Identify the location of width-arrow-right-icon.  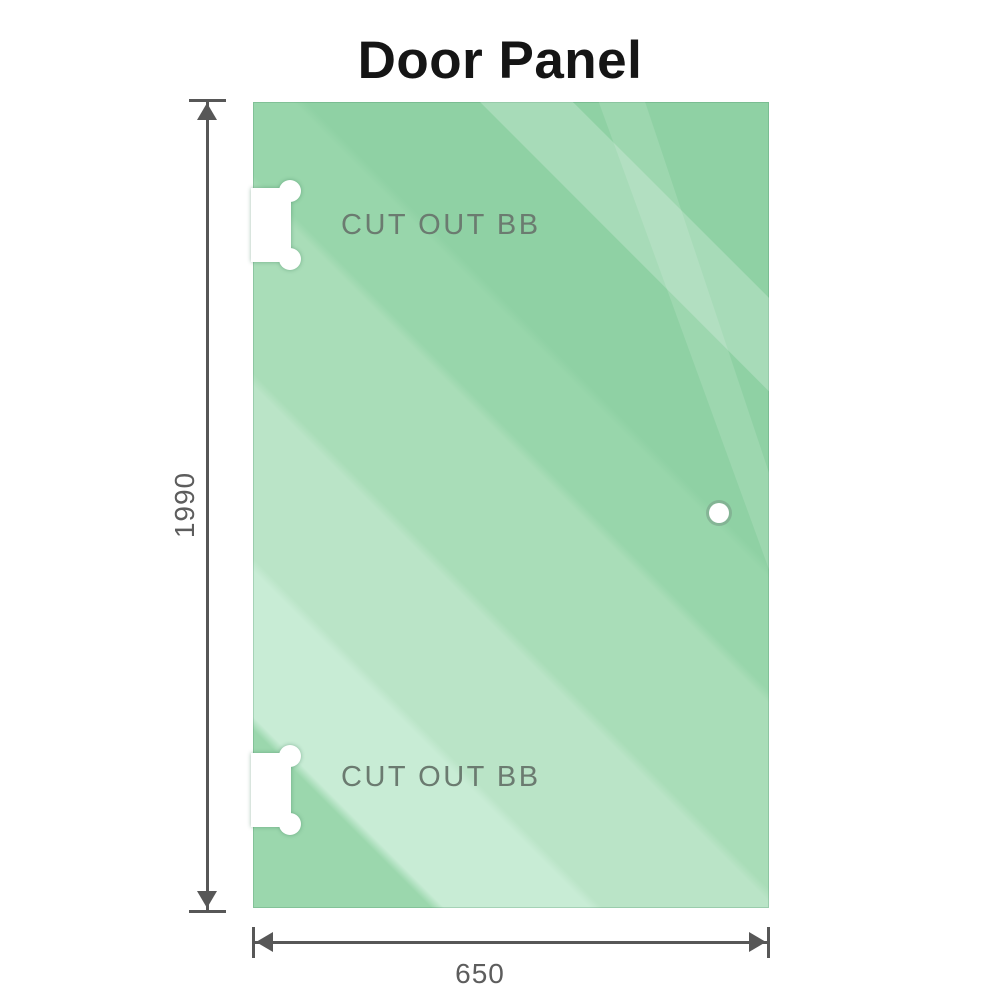
(757, 942).